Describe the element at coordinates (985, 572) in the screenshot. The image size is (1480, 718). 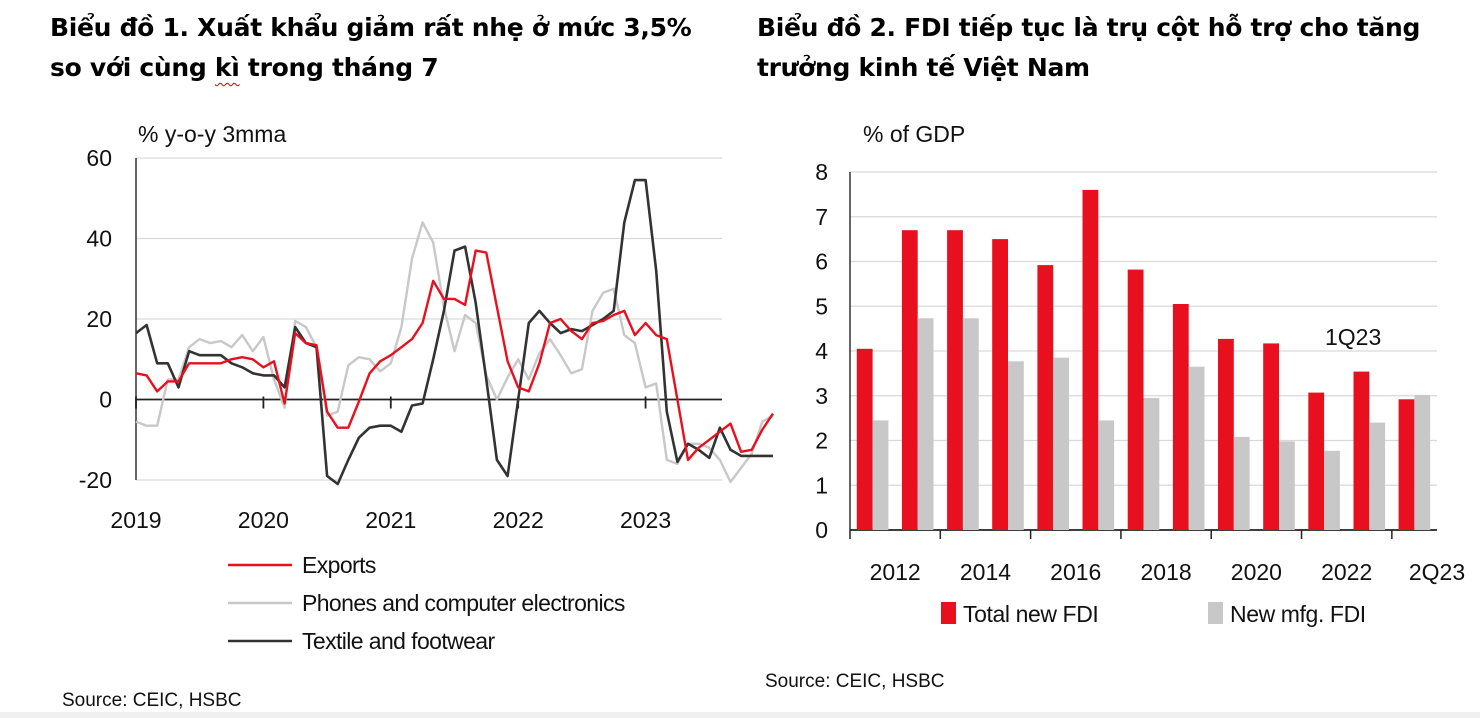
I see `x-tick-label: 2014` at that location.